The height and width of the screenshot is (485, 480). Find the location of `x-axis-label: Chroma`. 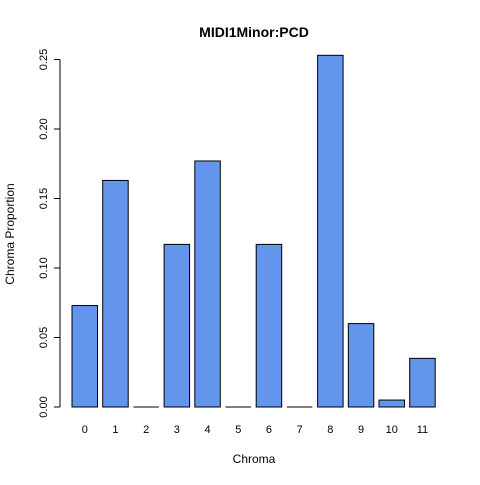

x-axis-label: Chroma is located at coordinates (254, 459).